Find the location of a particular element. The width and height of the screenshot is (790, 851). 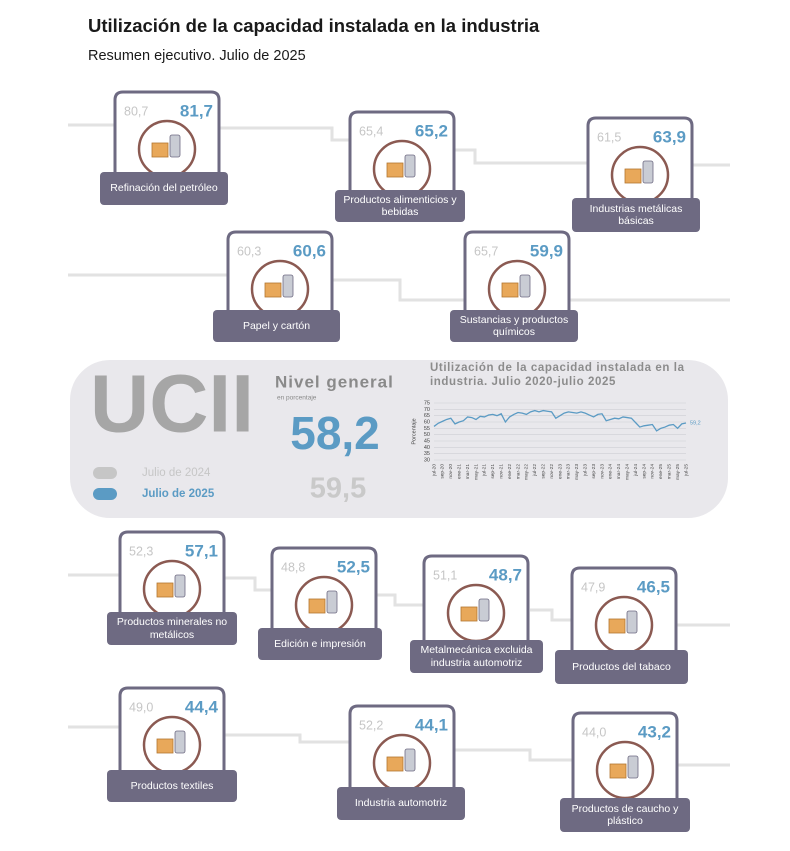

y-tick-label: 70 is located at coordinates (427, 410).